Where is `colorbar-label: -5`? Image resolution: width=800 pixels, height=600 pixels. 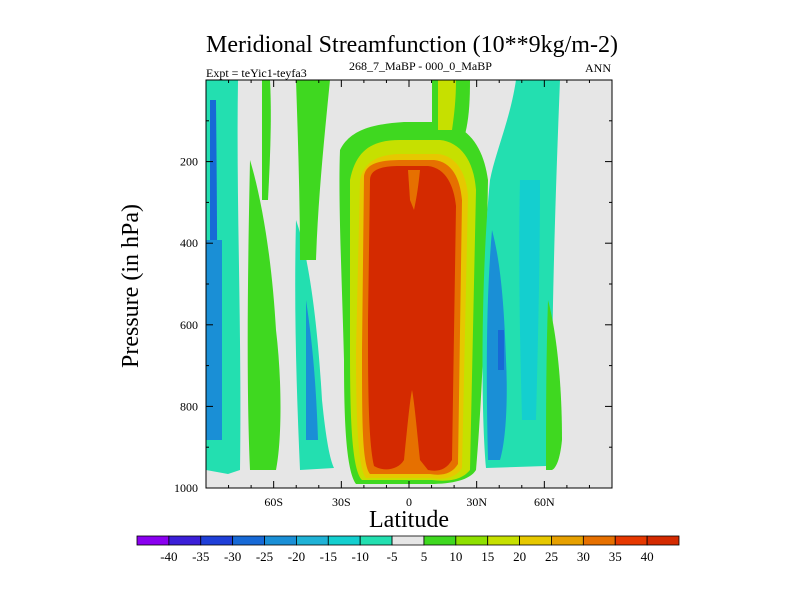 colorbar-label: -5 is located at coordinates (392, 556).